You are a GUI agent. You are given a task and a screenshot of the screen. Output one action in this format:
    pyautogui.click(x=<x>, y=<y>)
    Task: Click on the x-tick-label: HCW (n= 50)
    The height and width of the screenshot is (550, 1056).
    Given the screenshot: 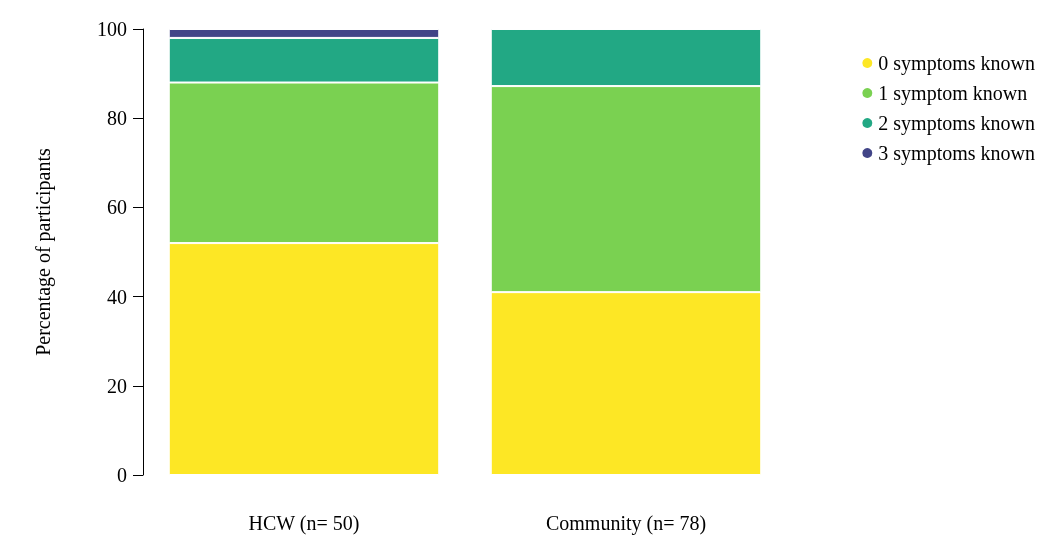 What is the action you would take?
    pyautogui.click(x=304, y=523)
    